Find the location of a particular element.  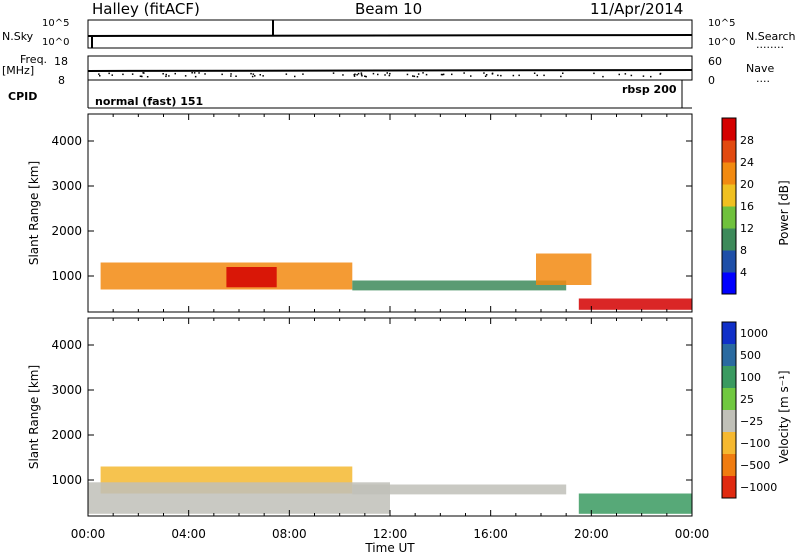

freq-unit-label: [MHz] is located at coordinates (18, 70).